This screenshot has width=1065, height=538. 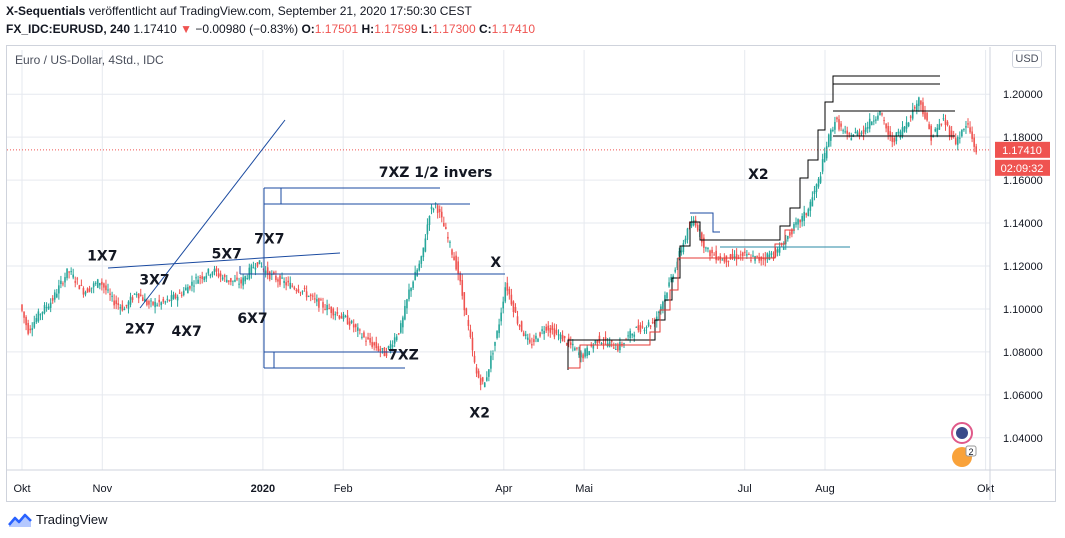 What do you see at coordinates (68, 29) in the screenshot?
I see `symbol-label: FX_IDC:EURUSD, 240` at bounding box center [68, 29].